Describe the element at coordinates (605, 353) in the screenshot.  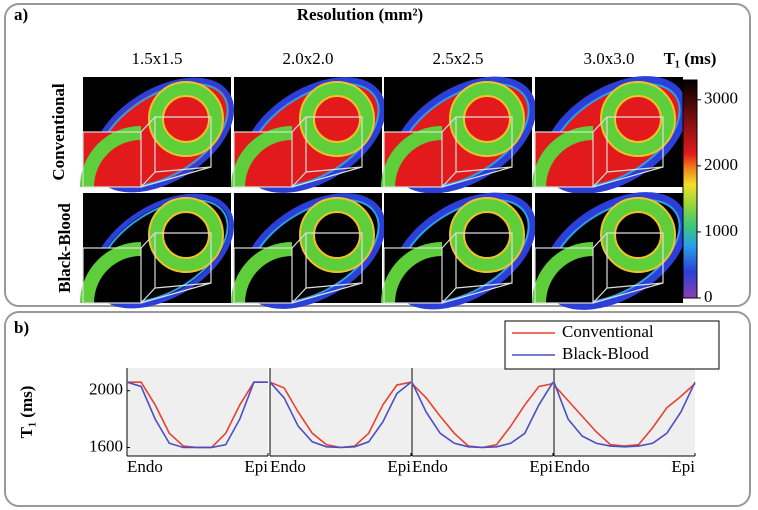
I see `legend-label: Black-Blood` at that location.